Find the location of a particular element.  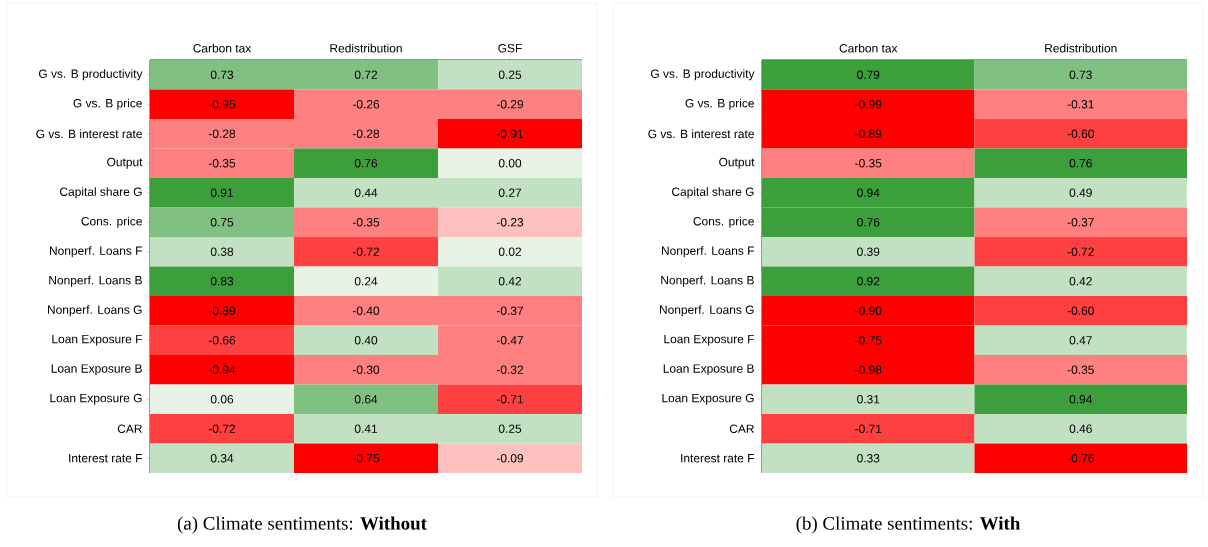

data-label: -0.94 is located at coordinates (222, 369).